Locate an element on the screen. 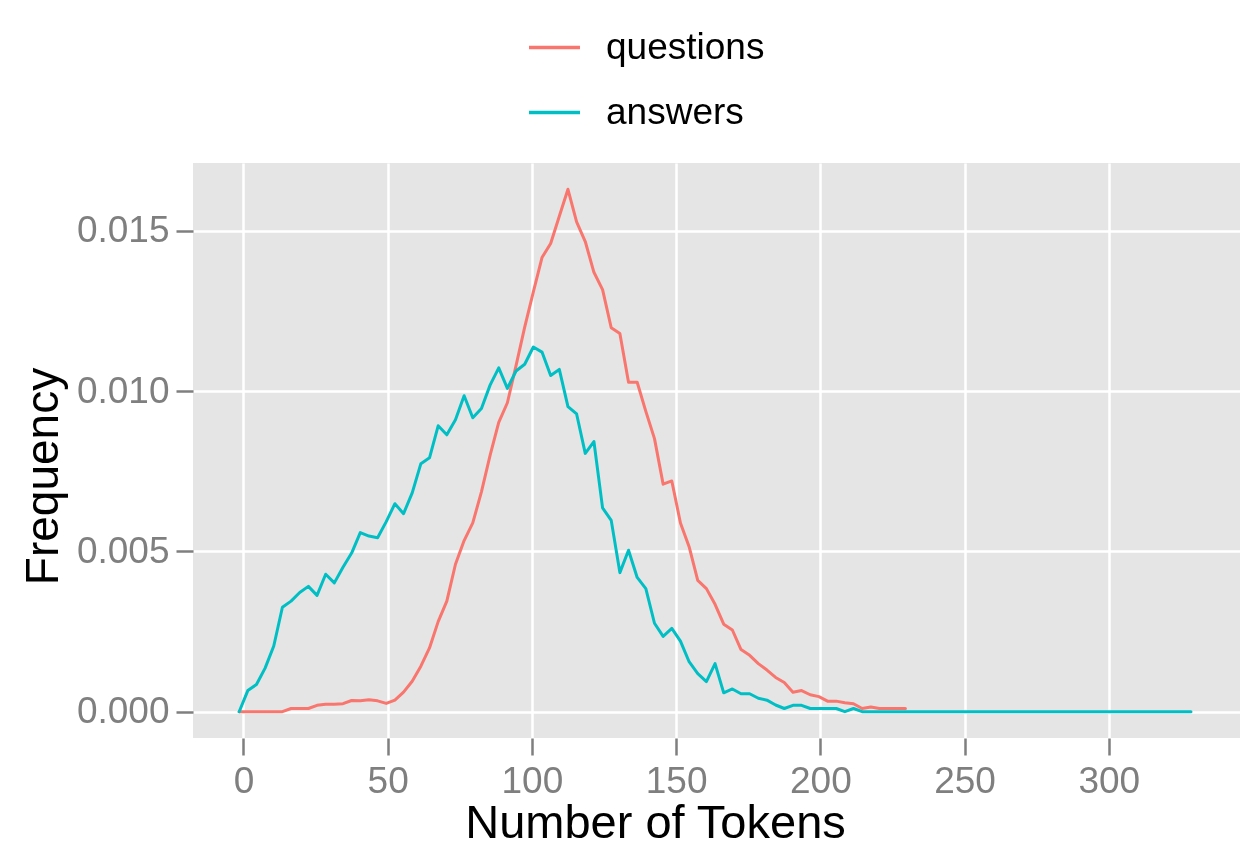 This screenshot has width=1246, height=844. y-axis-title: Frequency is located at coordinates (41, 476).